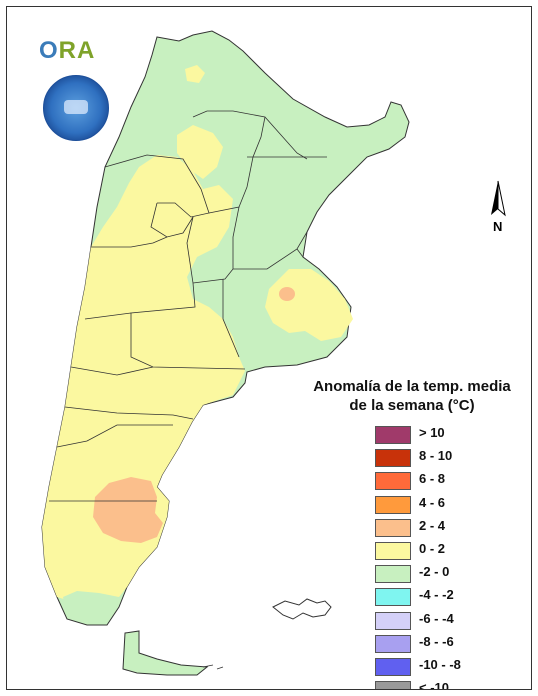 This screenshot has width=538, height=696. Describe the element at coordinates (412, 405) in the screenshot. I see `legend-title-line2: de la semana (°C)` at that location.